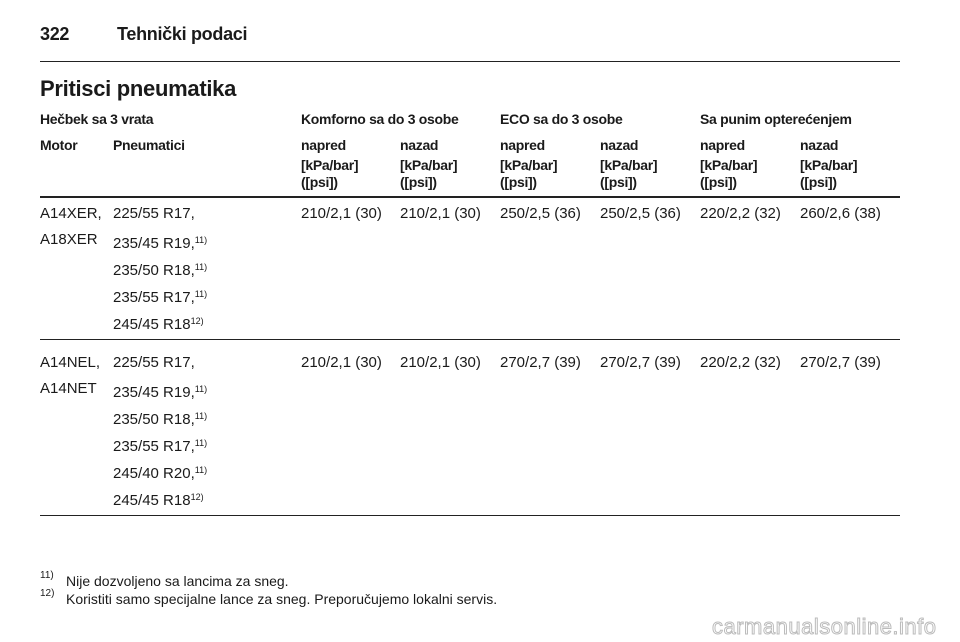  What do you see at coordinates (69, 239) in the screenshot?
I see `motor: A18XER` at bounding box center [69, 239].